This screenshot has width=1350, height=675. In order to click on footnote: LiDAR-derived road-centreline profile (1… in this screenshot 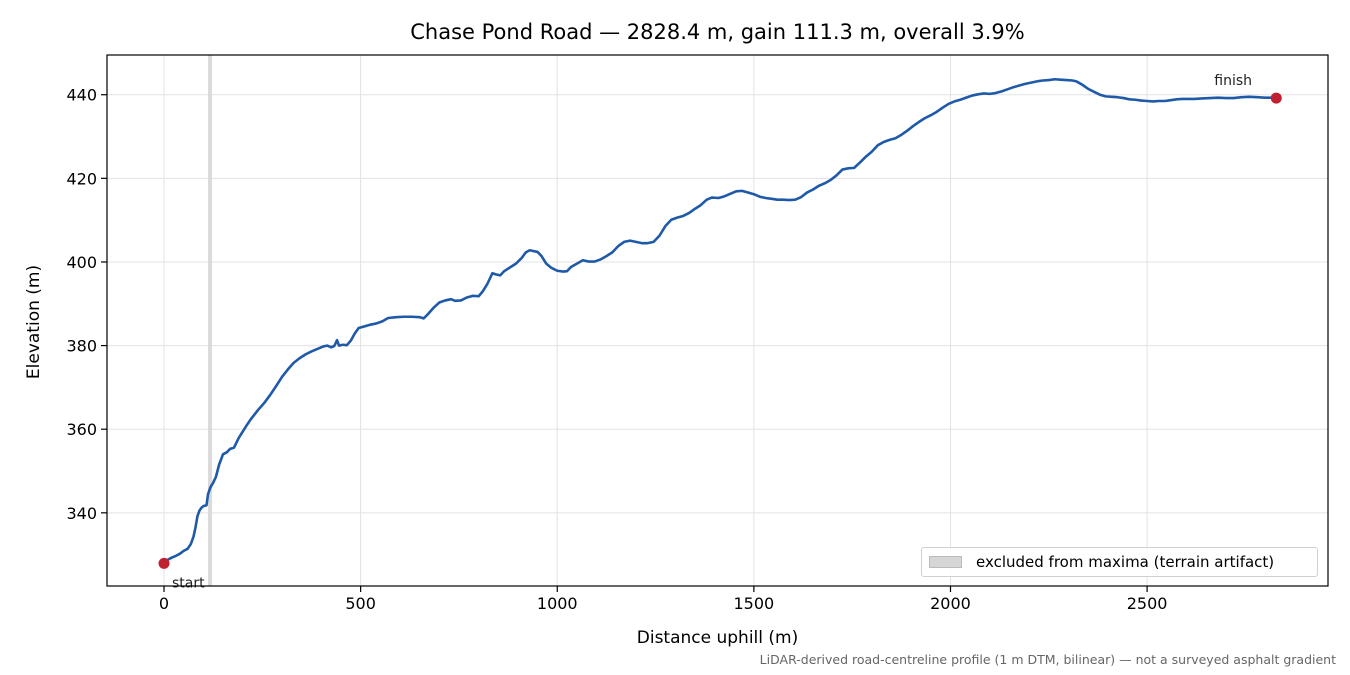, I will do `click(1047, 659)`.